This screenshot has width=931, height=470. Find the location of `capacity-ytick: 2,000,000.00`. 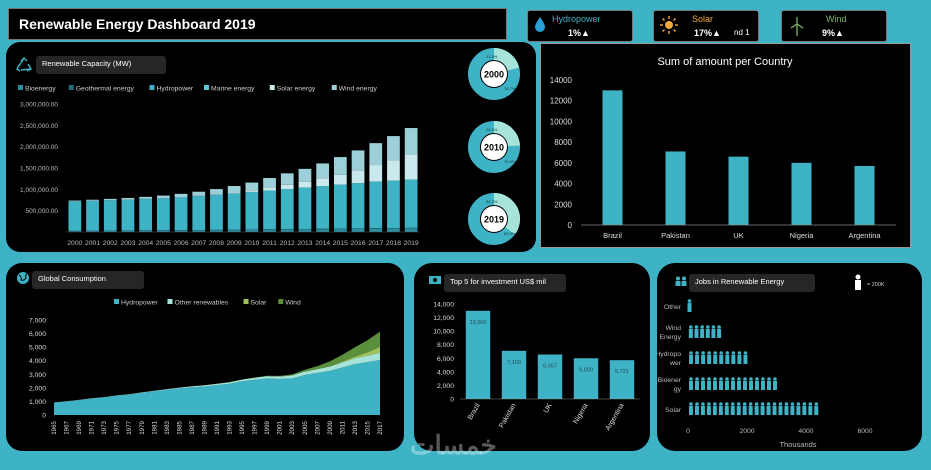

capacity-ytick: 2,000,000.00 is located at coordinates (39, 147).